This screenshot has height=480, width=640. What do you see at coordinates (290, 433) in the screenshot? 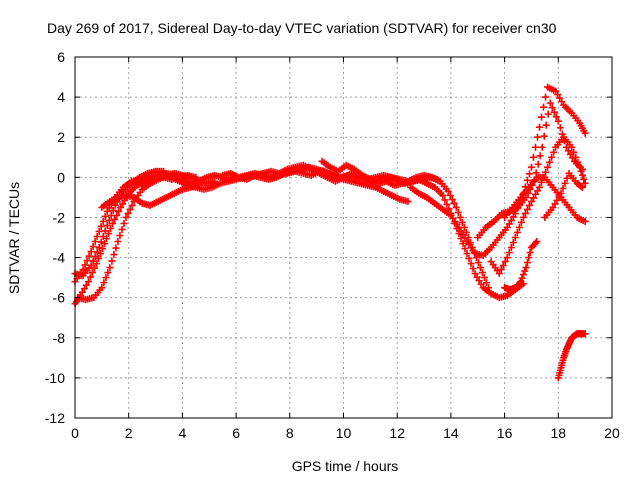
I see `x-tick-label: 8` at bounding box center [290, 433].